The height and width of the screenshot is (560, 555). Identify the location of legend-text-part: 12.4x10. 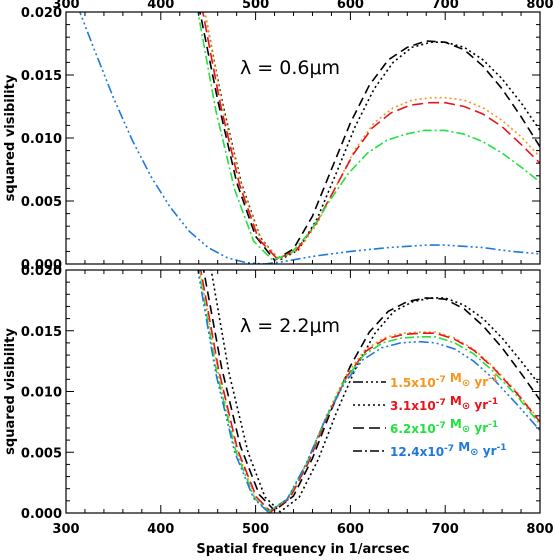
(417, 452).